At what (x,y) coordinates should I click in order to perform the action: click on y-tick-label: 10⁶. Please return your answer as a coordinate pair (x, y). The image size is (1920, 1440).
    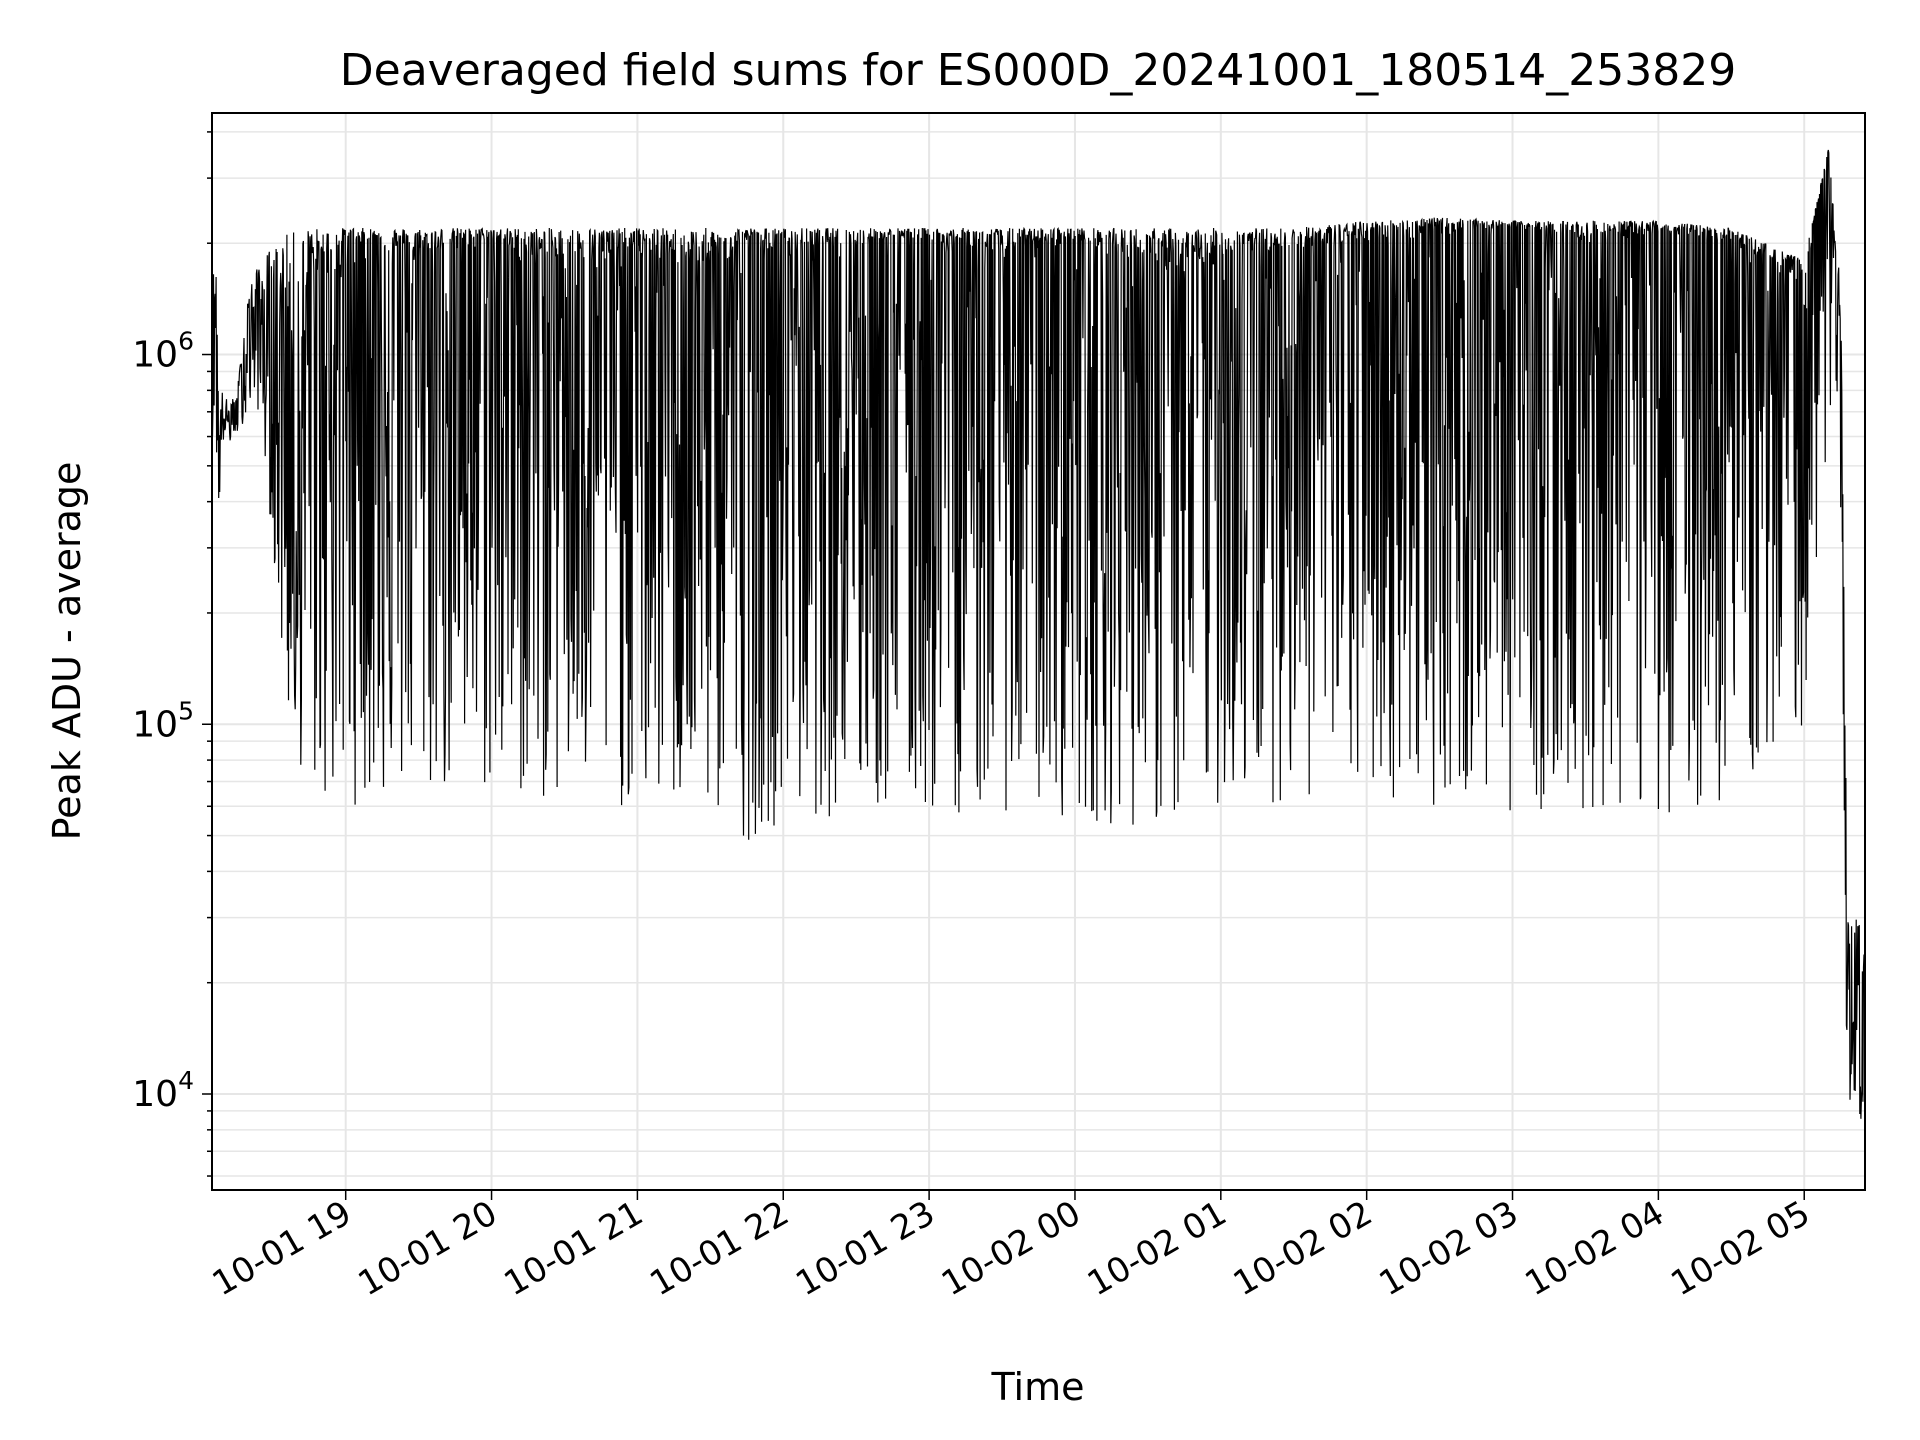
    Looking at the image, I should click on (163, 351).